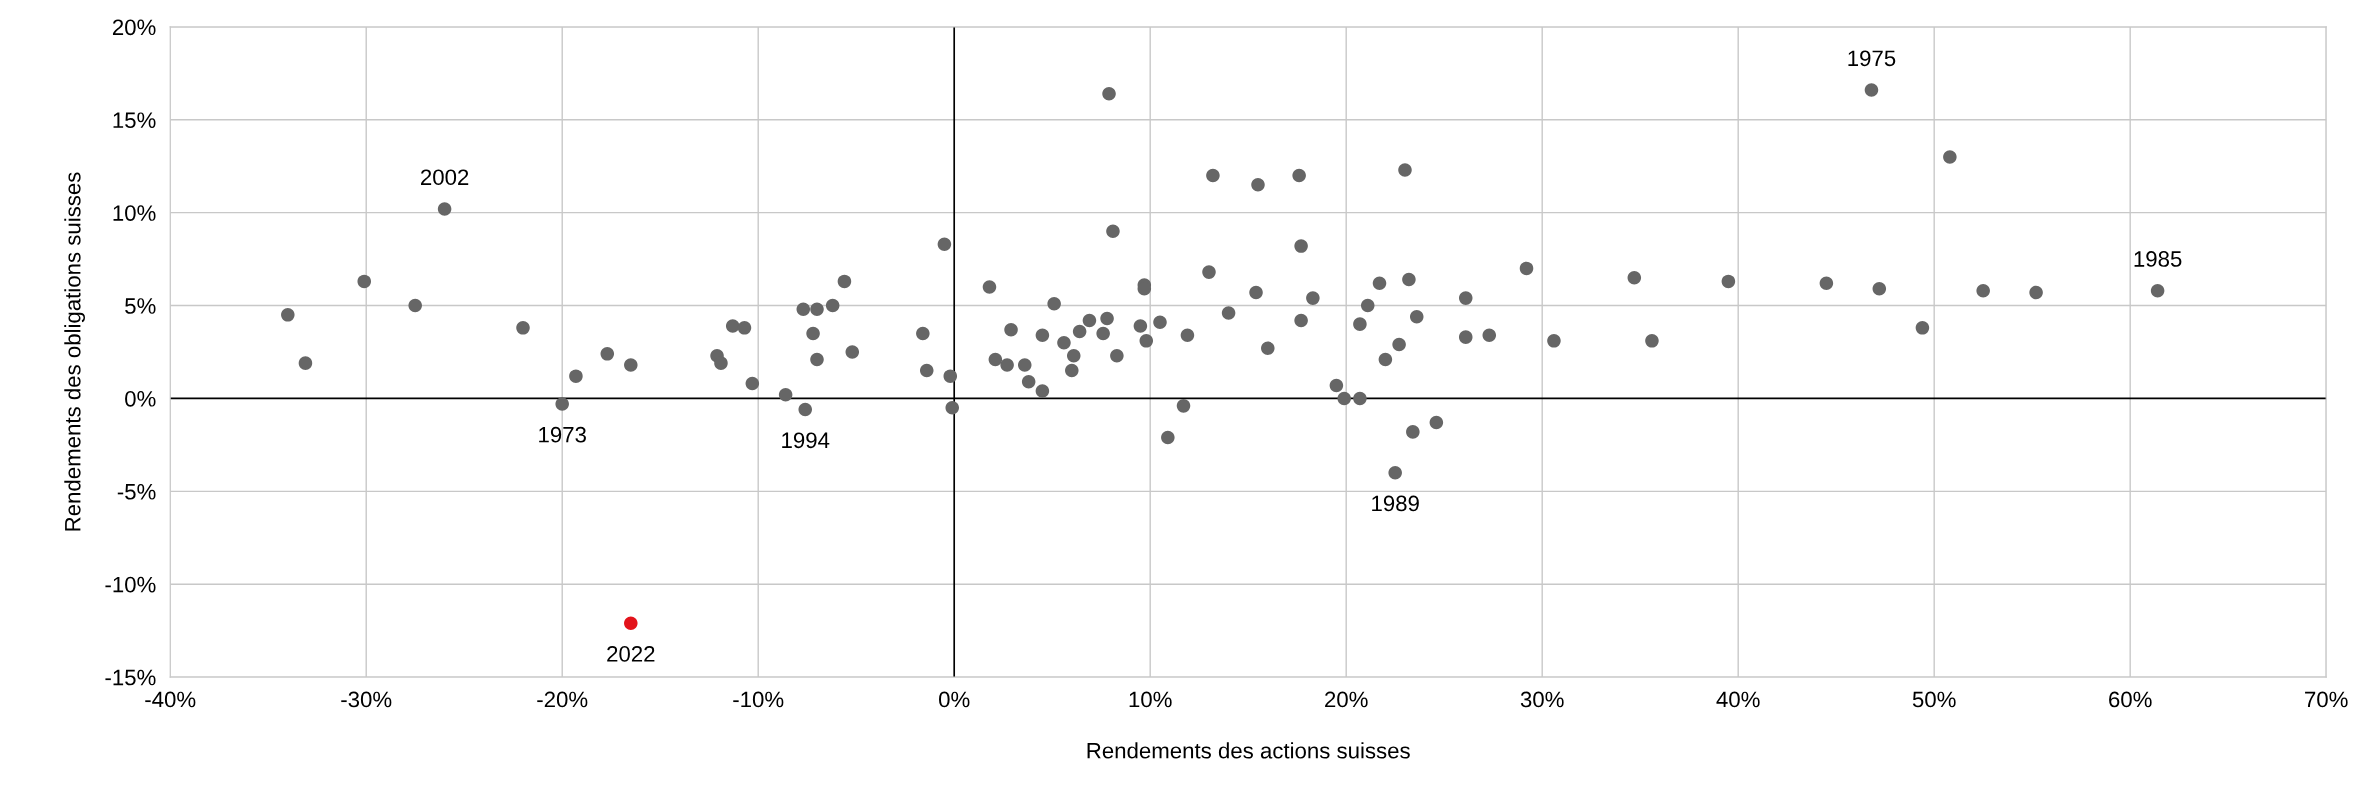  I want to click on annotation: 1973, so click(562, 434).